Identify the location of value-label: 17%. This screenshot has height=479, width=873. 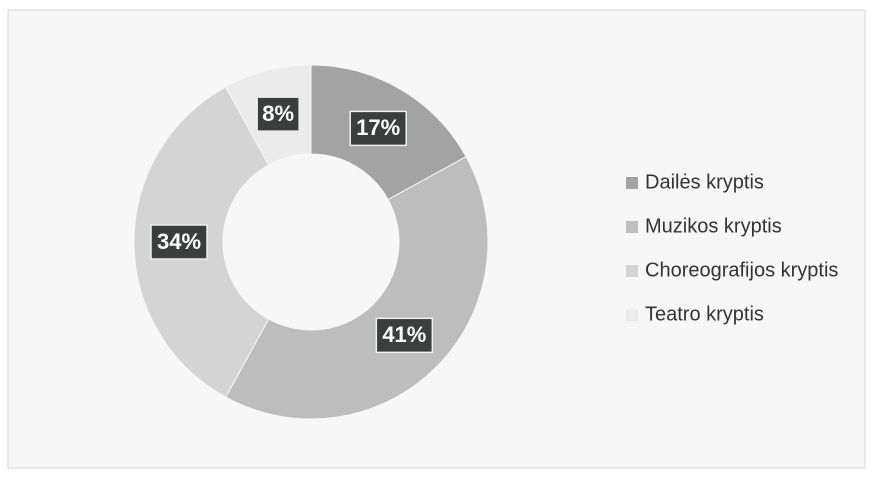
(378, 127).